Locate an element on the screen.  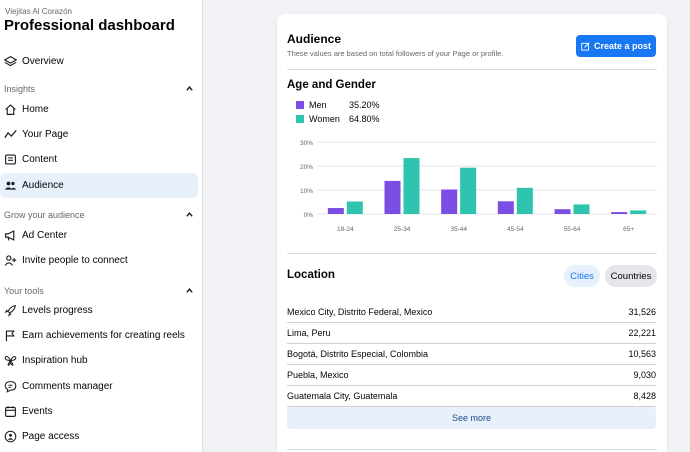
y-tick-label: 10% is located at coordinates (306, 191).